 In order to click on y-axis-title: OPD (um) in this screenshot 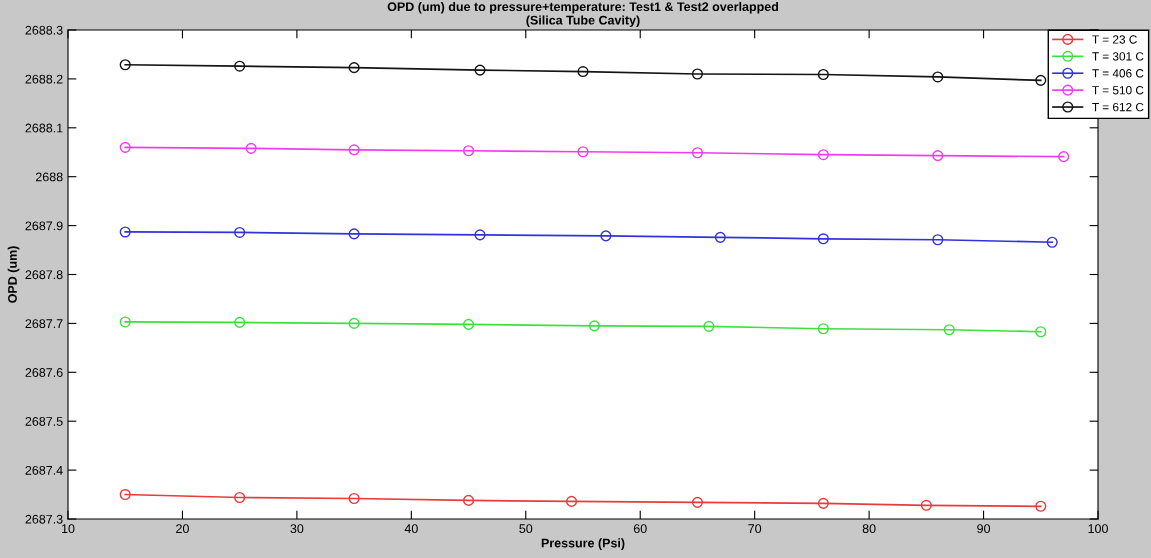, I will do `click(13, 274)`.